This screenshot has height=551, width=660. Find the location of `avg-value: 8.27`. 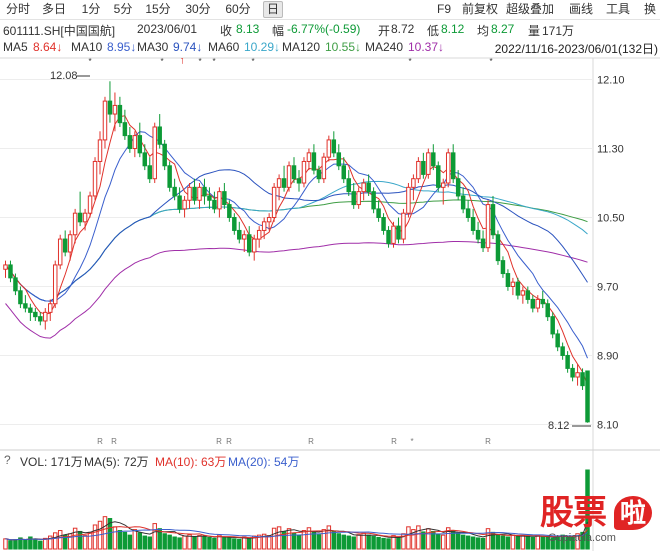

avg-value: 8.27 is located at coordinates (503, 29).